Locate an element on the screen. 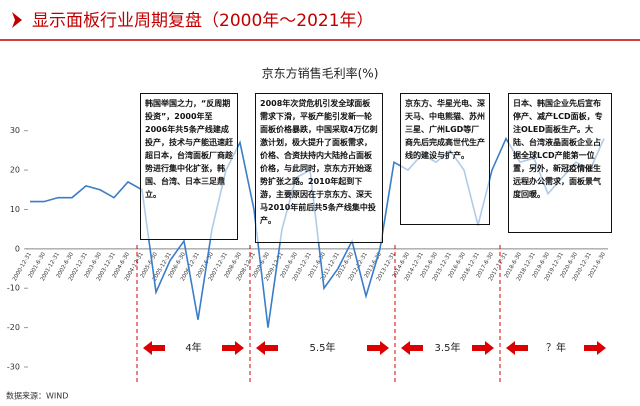  y-tick-label: -10 is located at coordinates (13, 288).